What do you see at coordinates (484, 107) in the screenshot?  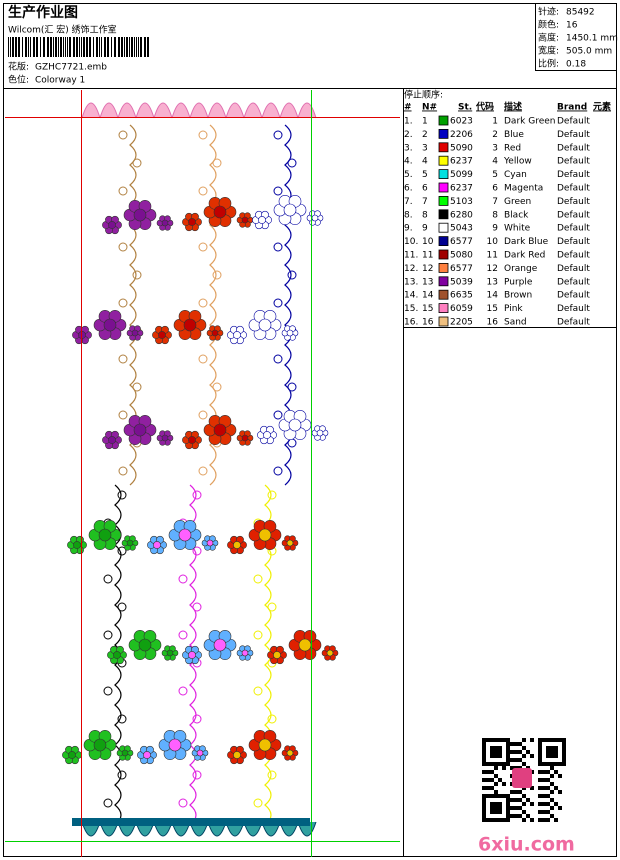 I see `column-header: 代码` at bounding box center [484, 107].